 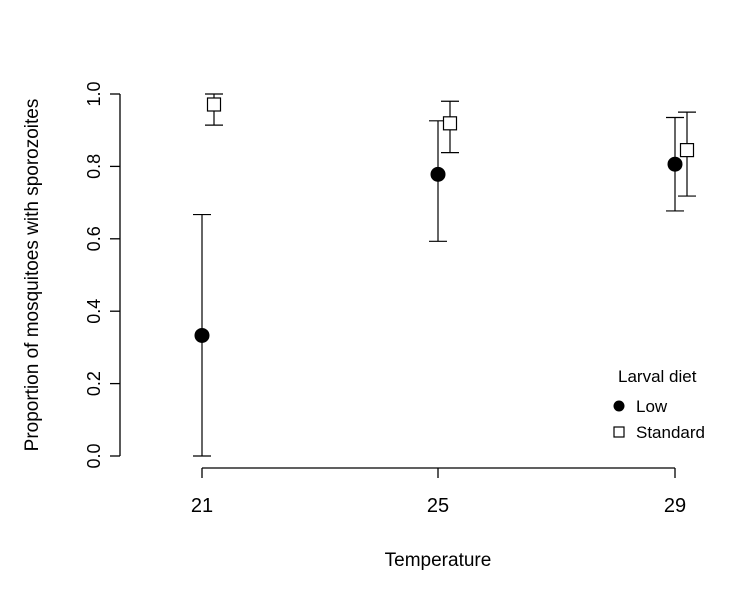 I want to click on y-tick-label: 0.4, so click(x=94, y=311).